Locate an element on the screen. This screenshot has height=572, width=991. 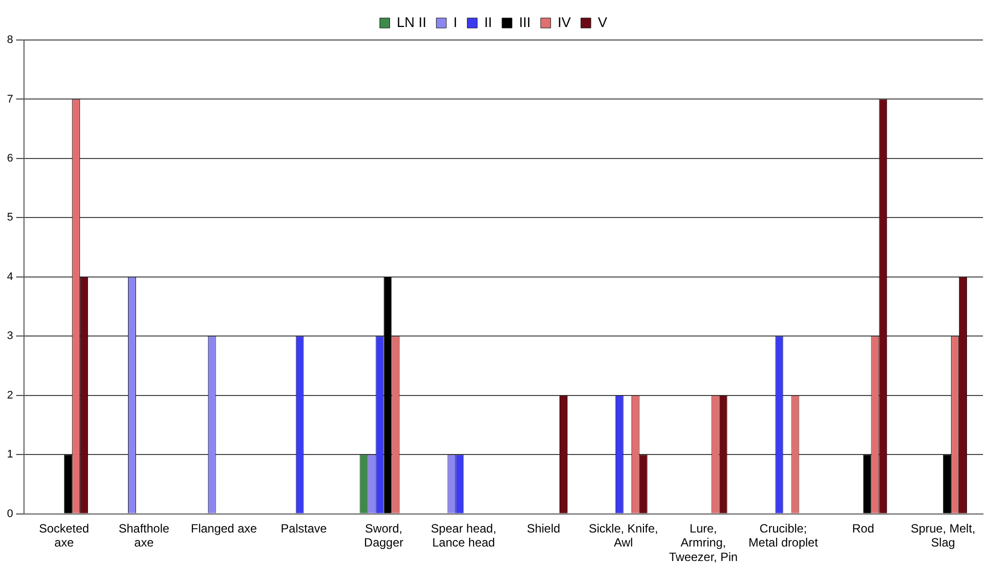
legend-label: I is located at coordinates (455, 22).